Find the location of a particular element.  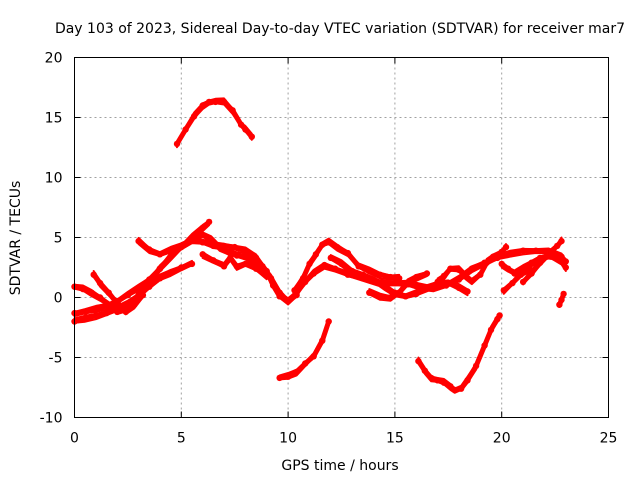

x-axis-label: GPS time / hours is located at coordinates (339, 466).